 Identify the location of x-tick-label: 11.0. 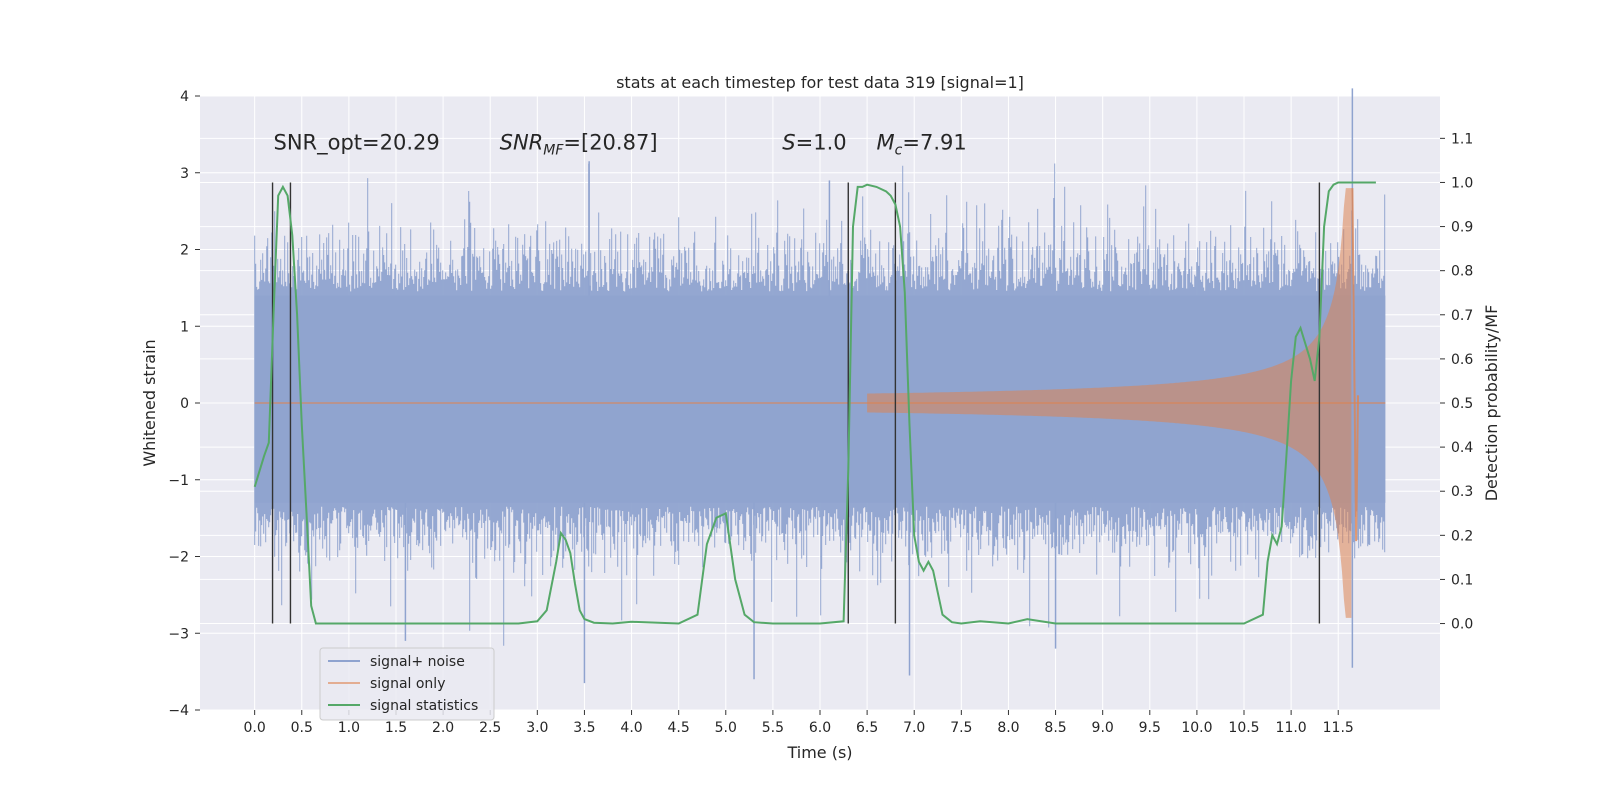
(1291, 728).